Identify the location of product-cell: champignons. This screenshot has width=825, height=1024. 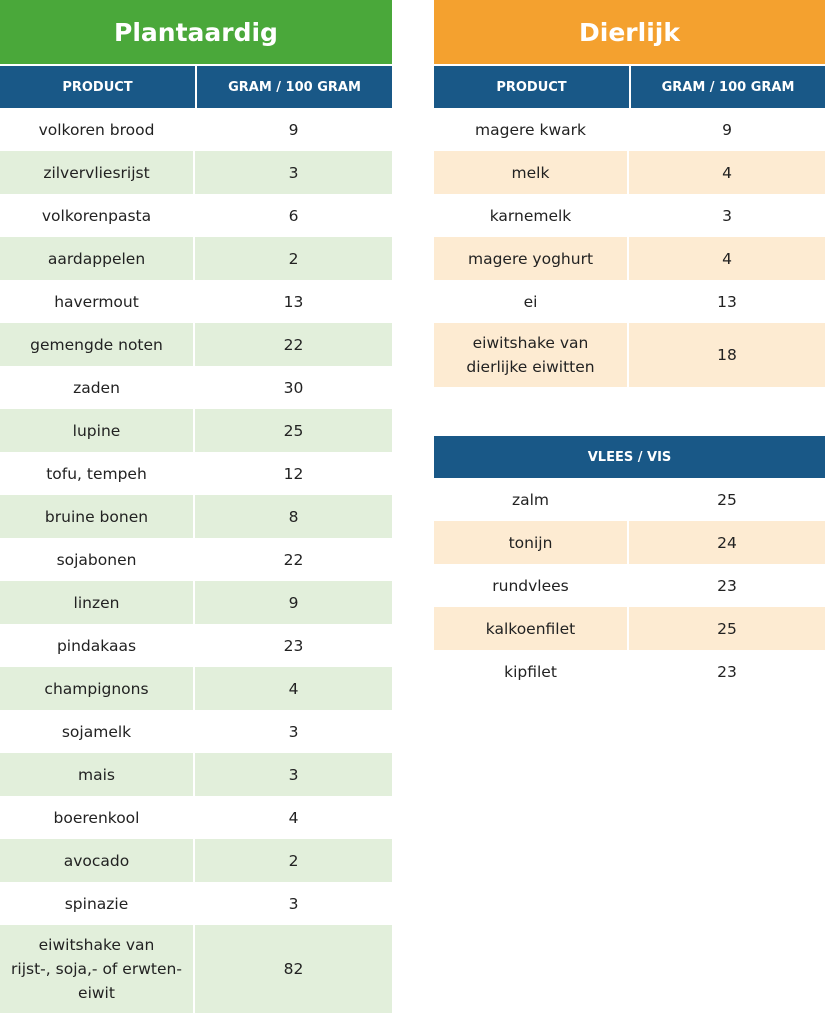
(97, 688).